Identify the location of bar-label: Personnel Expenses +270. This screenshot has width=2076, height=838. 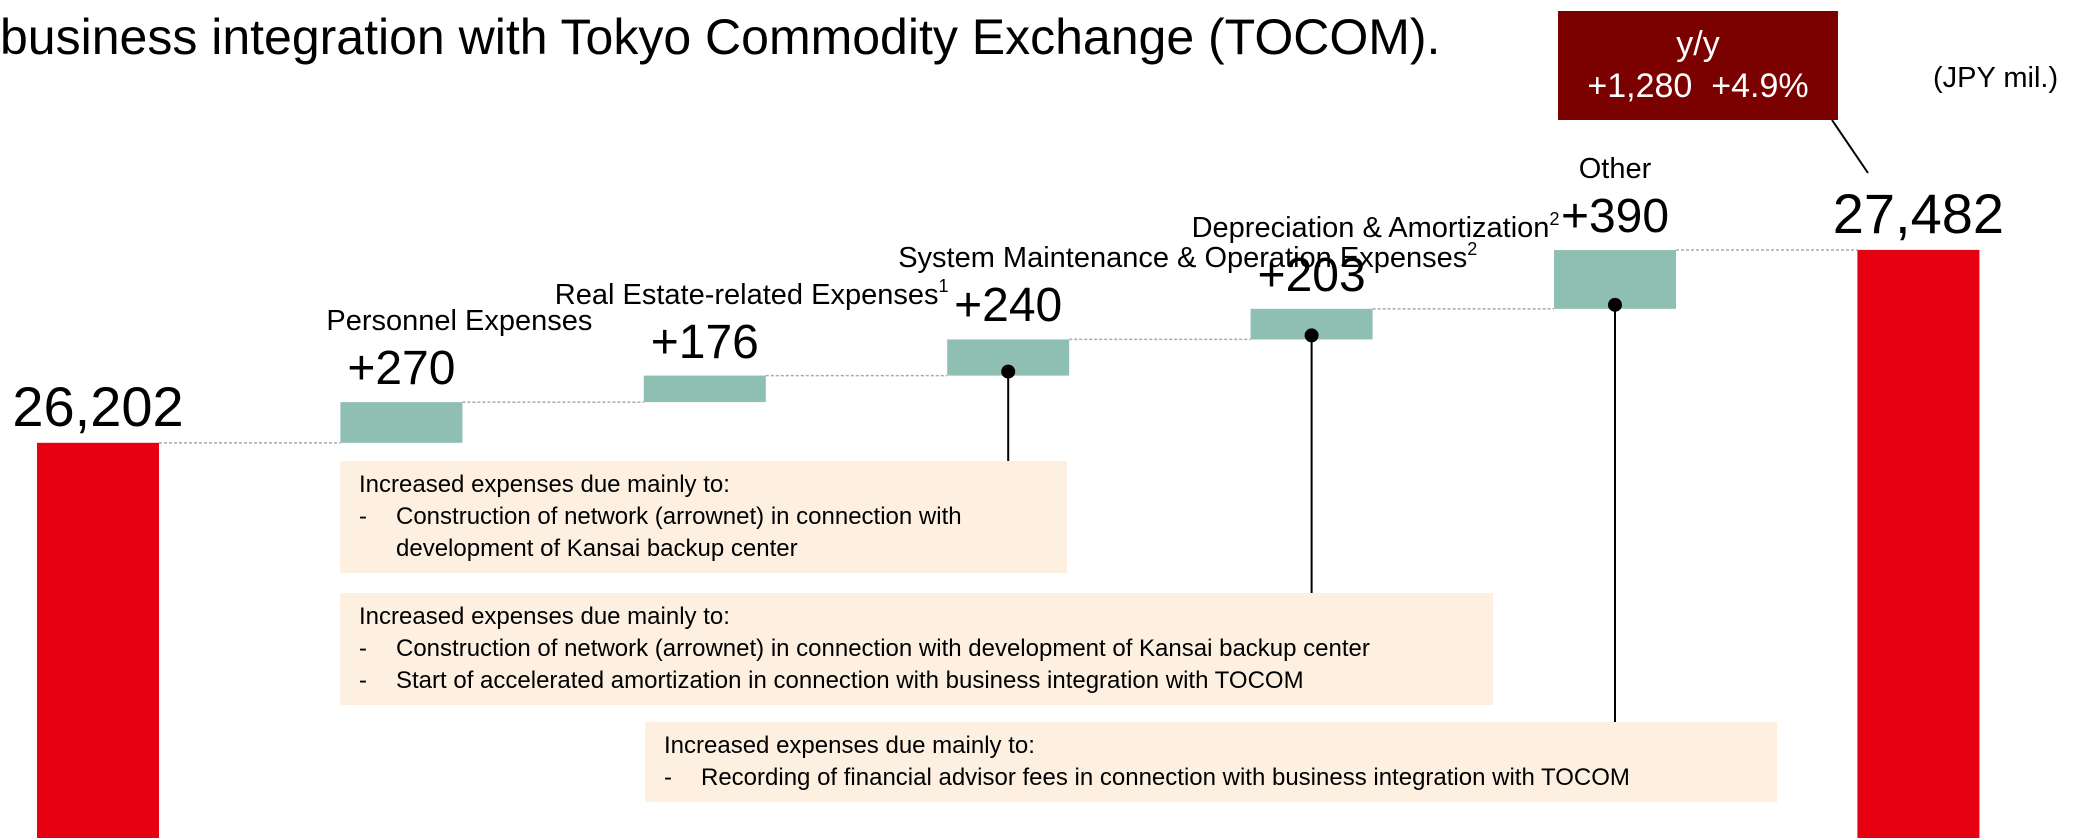
(459, 350).